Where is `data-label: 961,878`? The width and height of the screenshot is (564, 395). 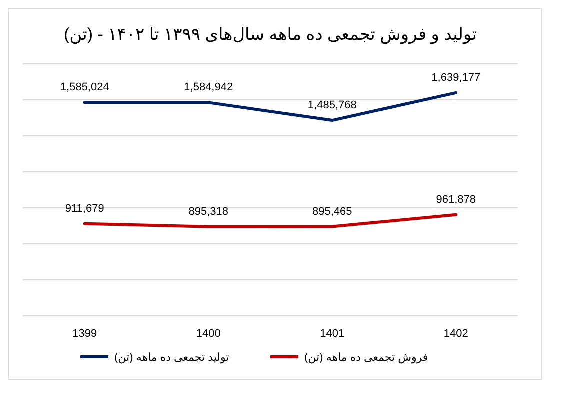
data-label: 961,878 is located at coordinates (456, 200).